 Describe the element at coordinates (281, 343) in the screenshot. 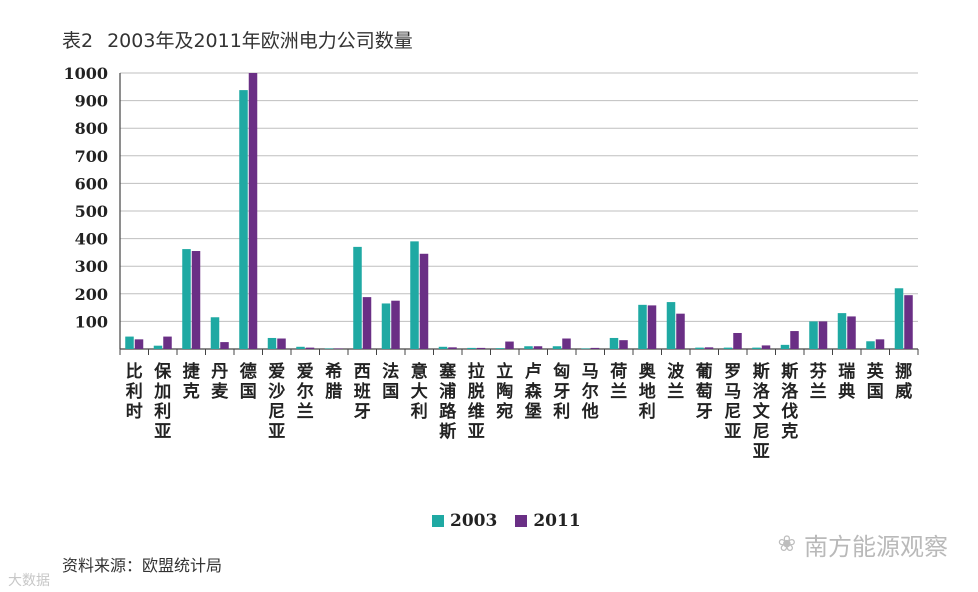

I see `bar-2011-爱沙尼亚` at that location.